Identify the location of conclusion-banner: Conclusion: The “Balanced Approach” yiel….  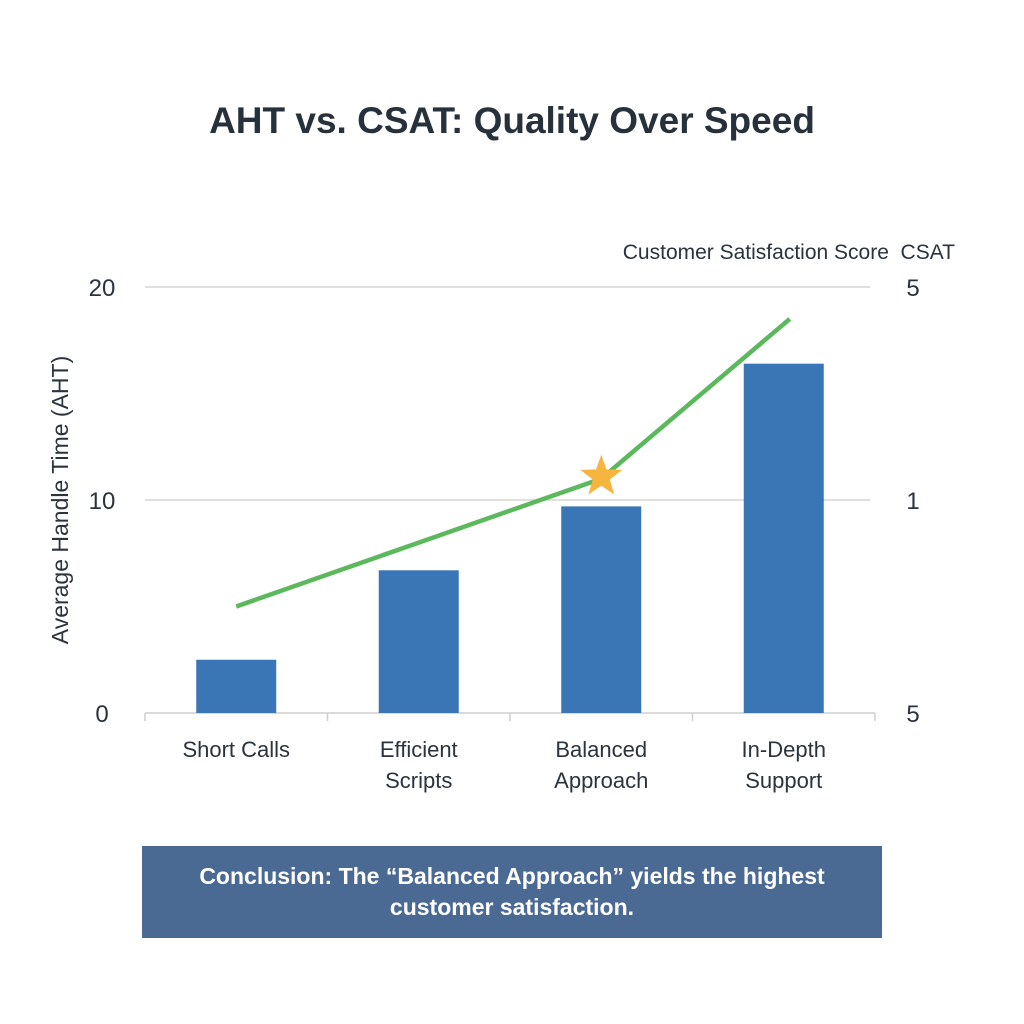
(512, 892).